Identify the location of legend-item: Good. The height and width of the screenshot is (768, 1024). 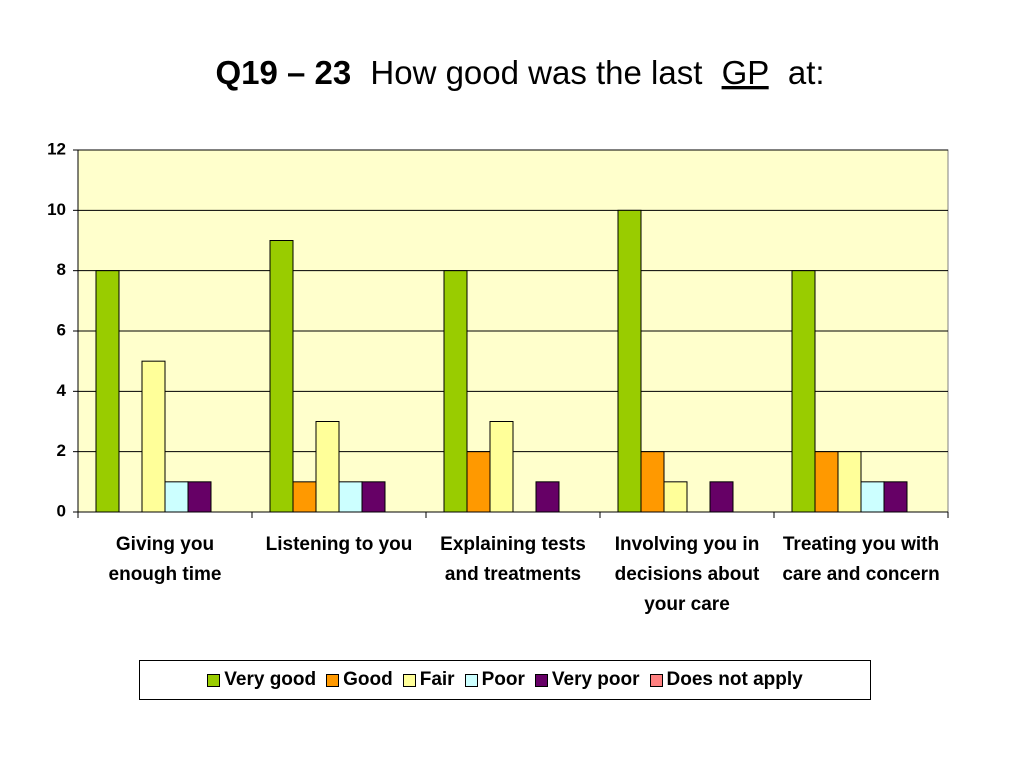
(359, 680).